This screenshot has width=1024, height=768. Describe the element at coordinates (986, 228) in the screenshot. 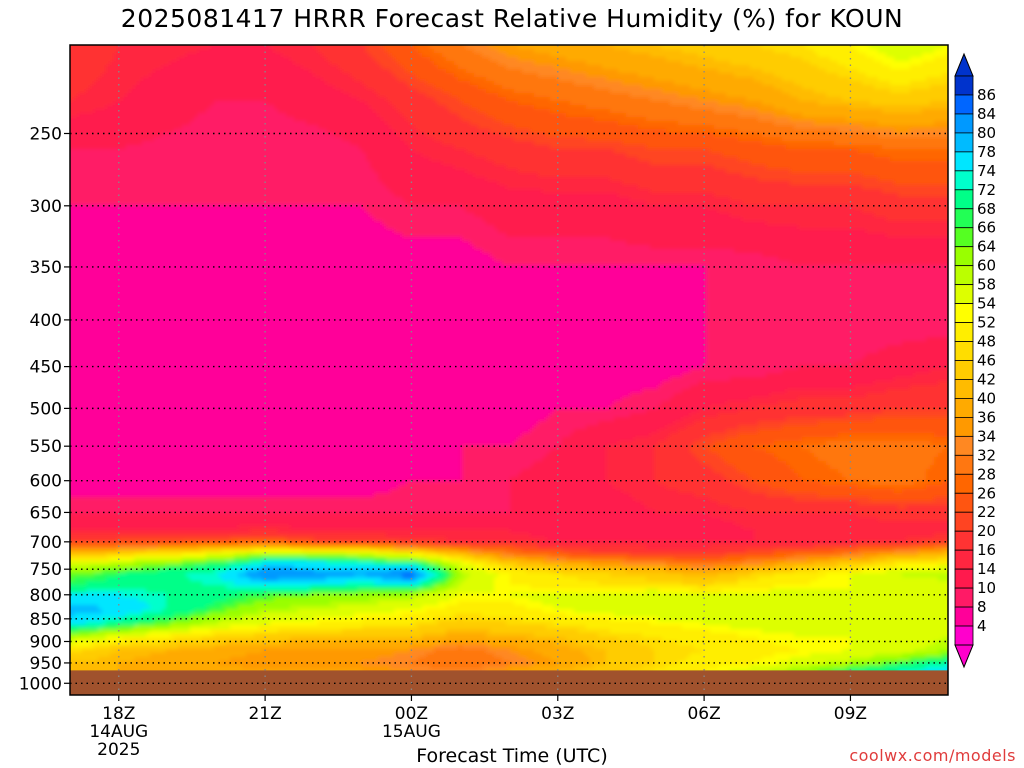

I see `colorbar-label-66: 66` at that location.